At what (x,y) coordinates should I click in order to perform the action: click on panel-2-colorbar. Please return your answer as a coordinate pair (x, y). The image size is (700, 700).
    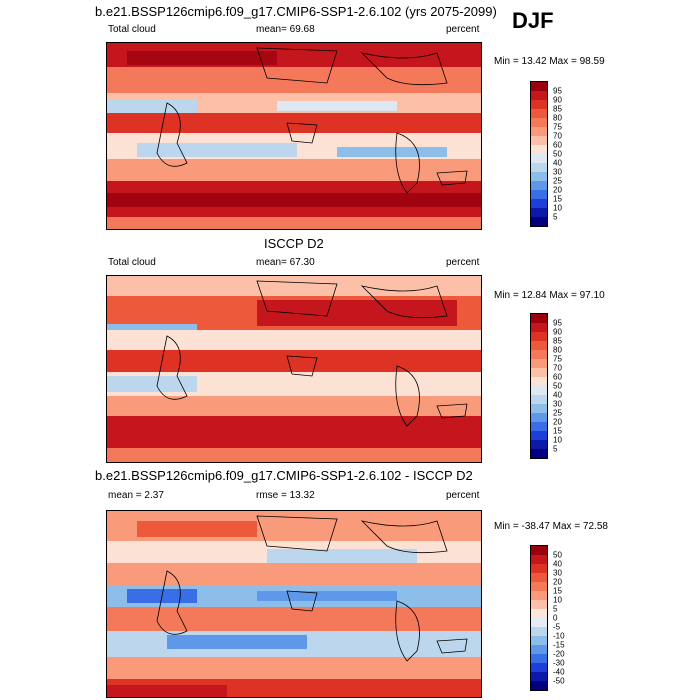
    Looking at the image, I should click on (539, 386).